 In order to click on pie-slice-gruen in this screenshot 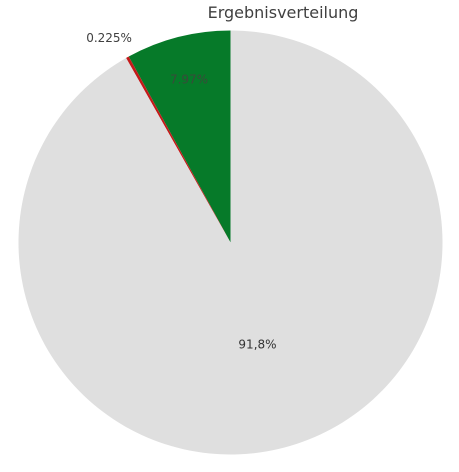, I will do `click(179, 136)`.